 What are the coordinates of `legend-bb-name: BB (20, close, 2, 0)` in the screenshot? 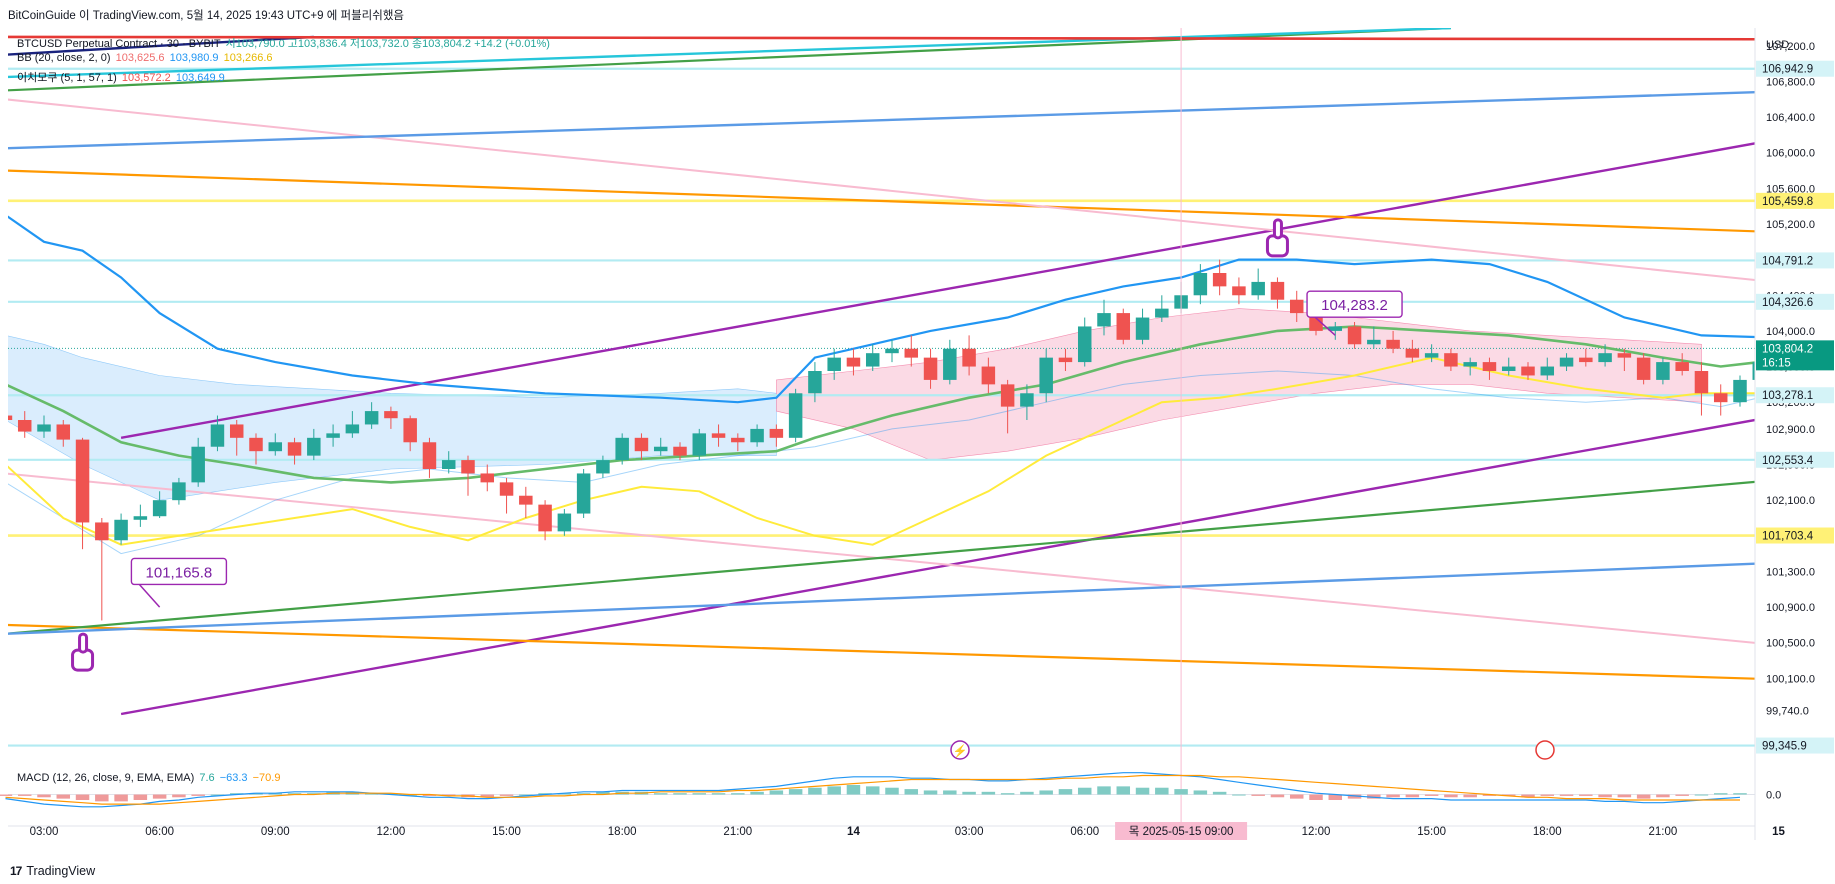 It's located at (64, 58).